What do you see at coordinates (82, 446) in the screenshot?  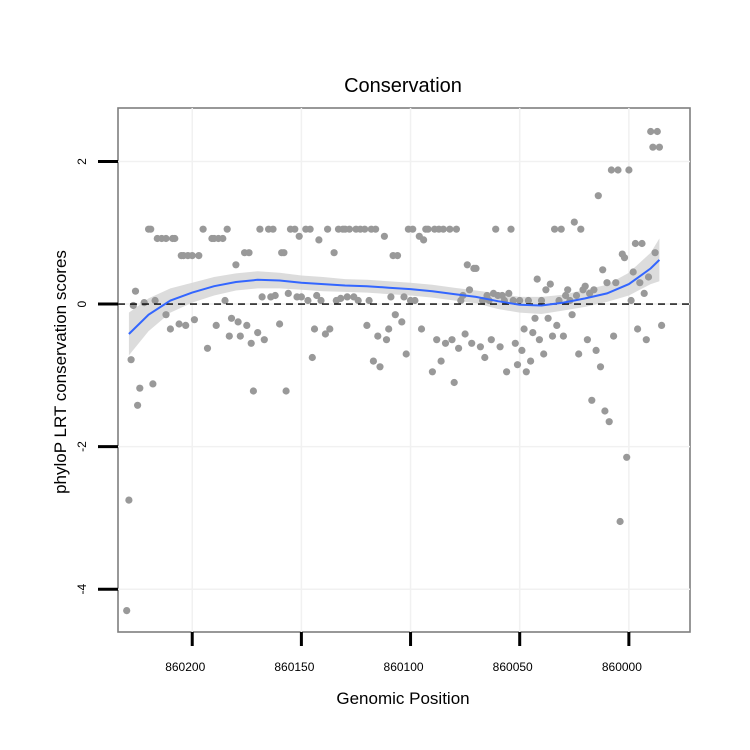 I see `y-tick-label-2: -2` at bounding box center [82, 446].